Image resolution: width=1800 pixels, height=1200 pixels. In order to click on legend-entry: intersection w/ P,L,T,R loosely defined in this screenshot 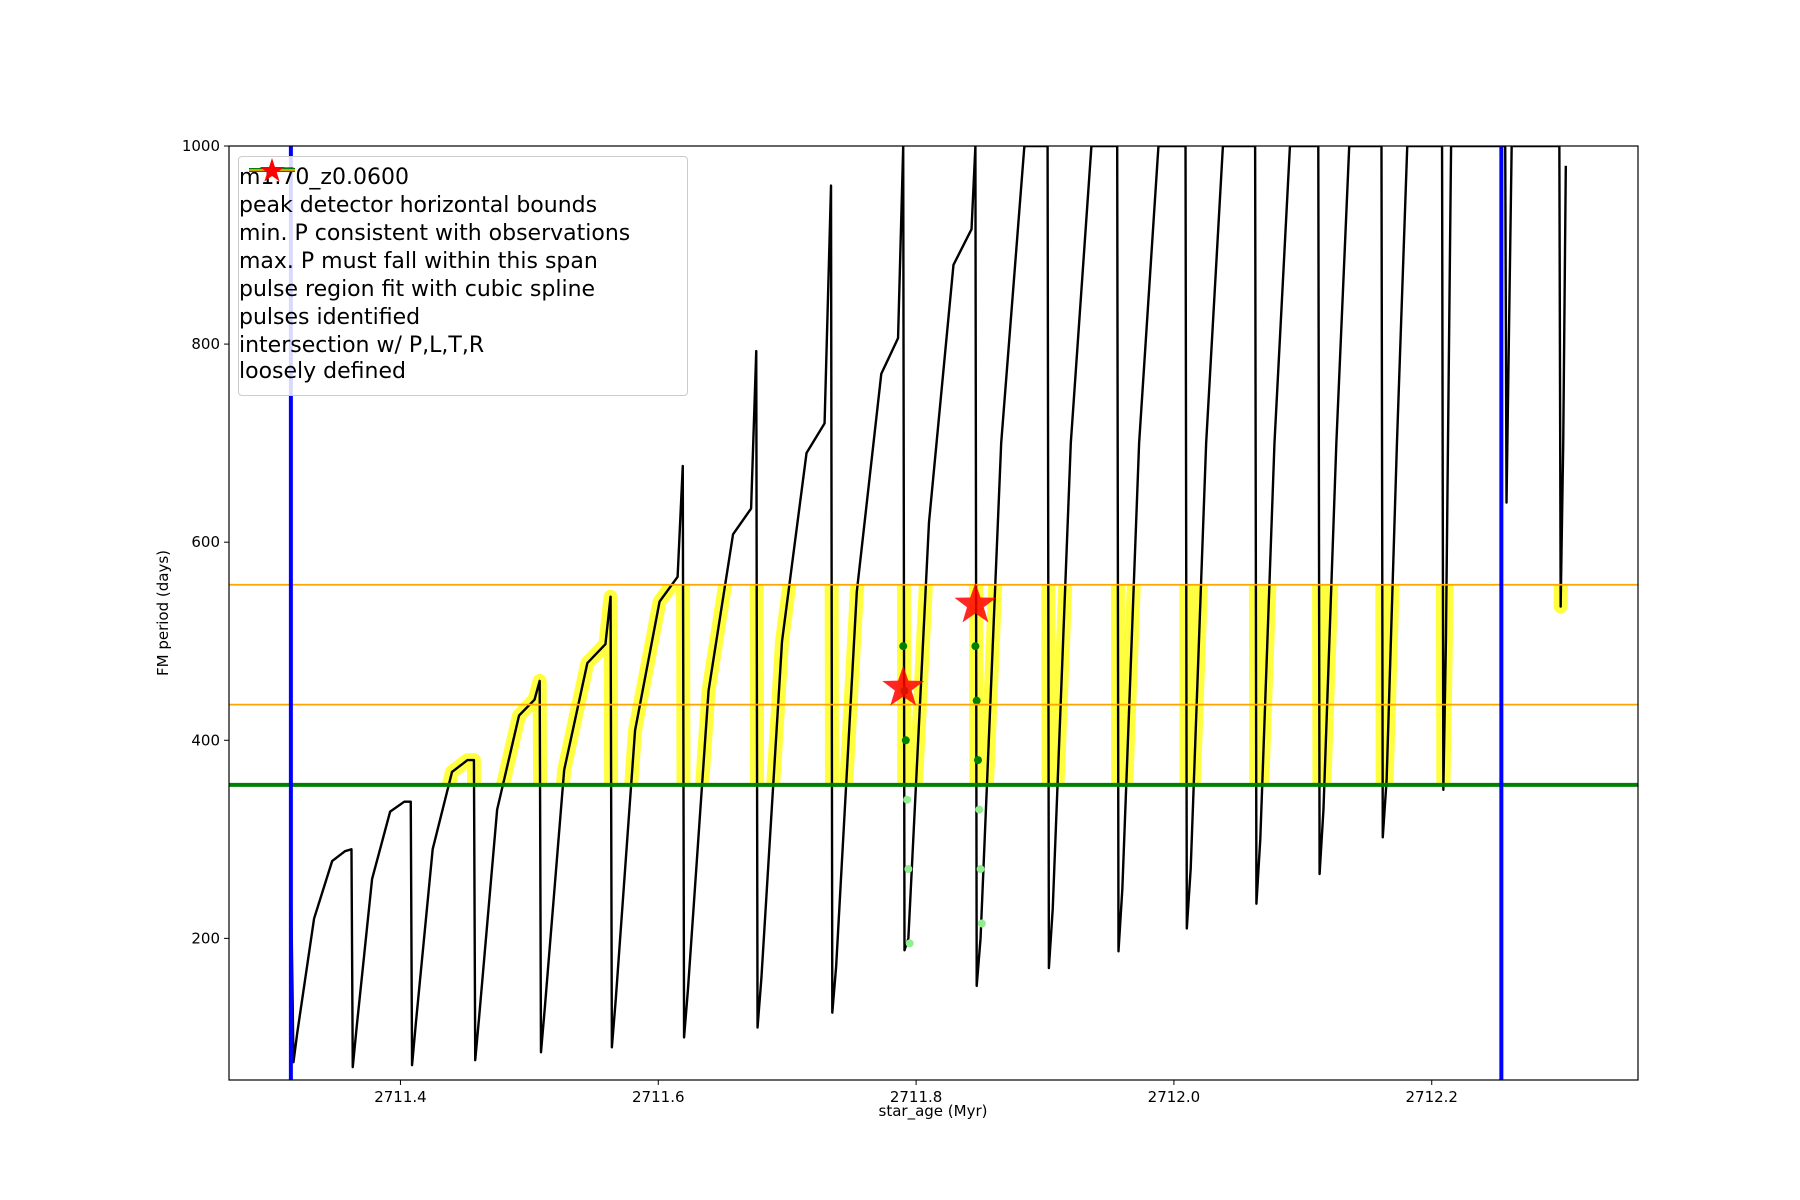, I will do `click(463, 359)`.